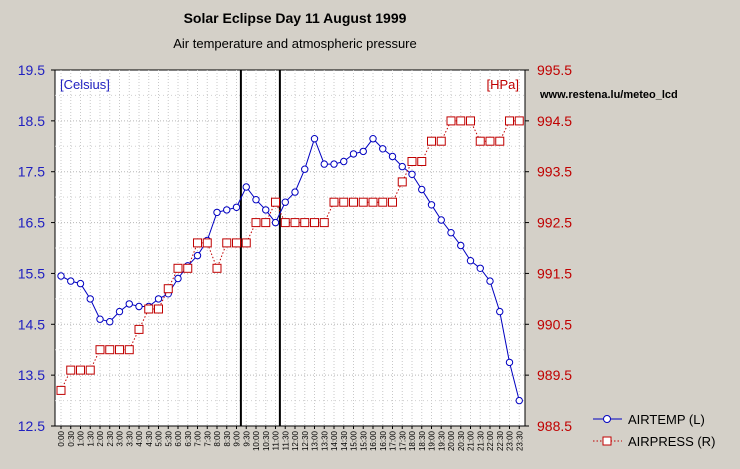  Describe the element at coordinates (554, 172) in the screenshot. I see `y-tick-label-right: 993.5` at that location.